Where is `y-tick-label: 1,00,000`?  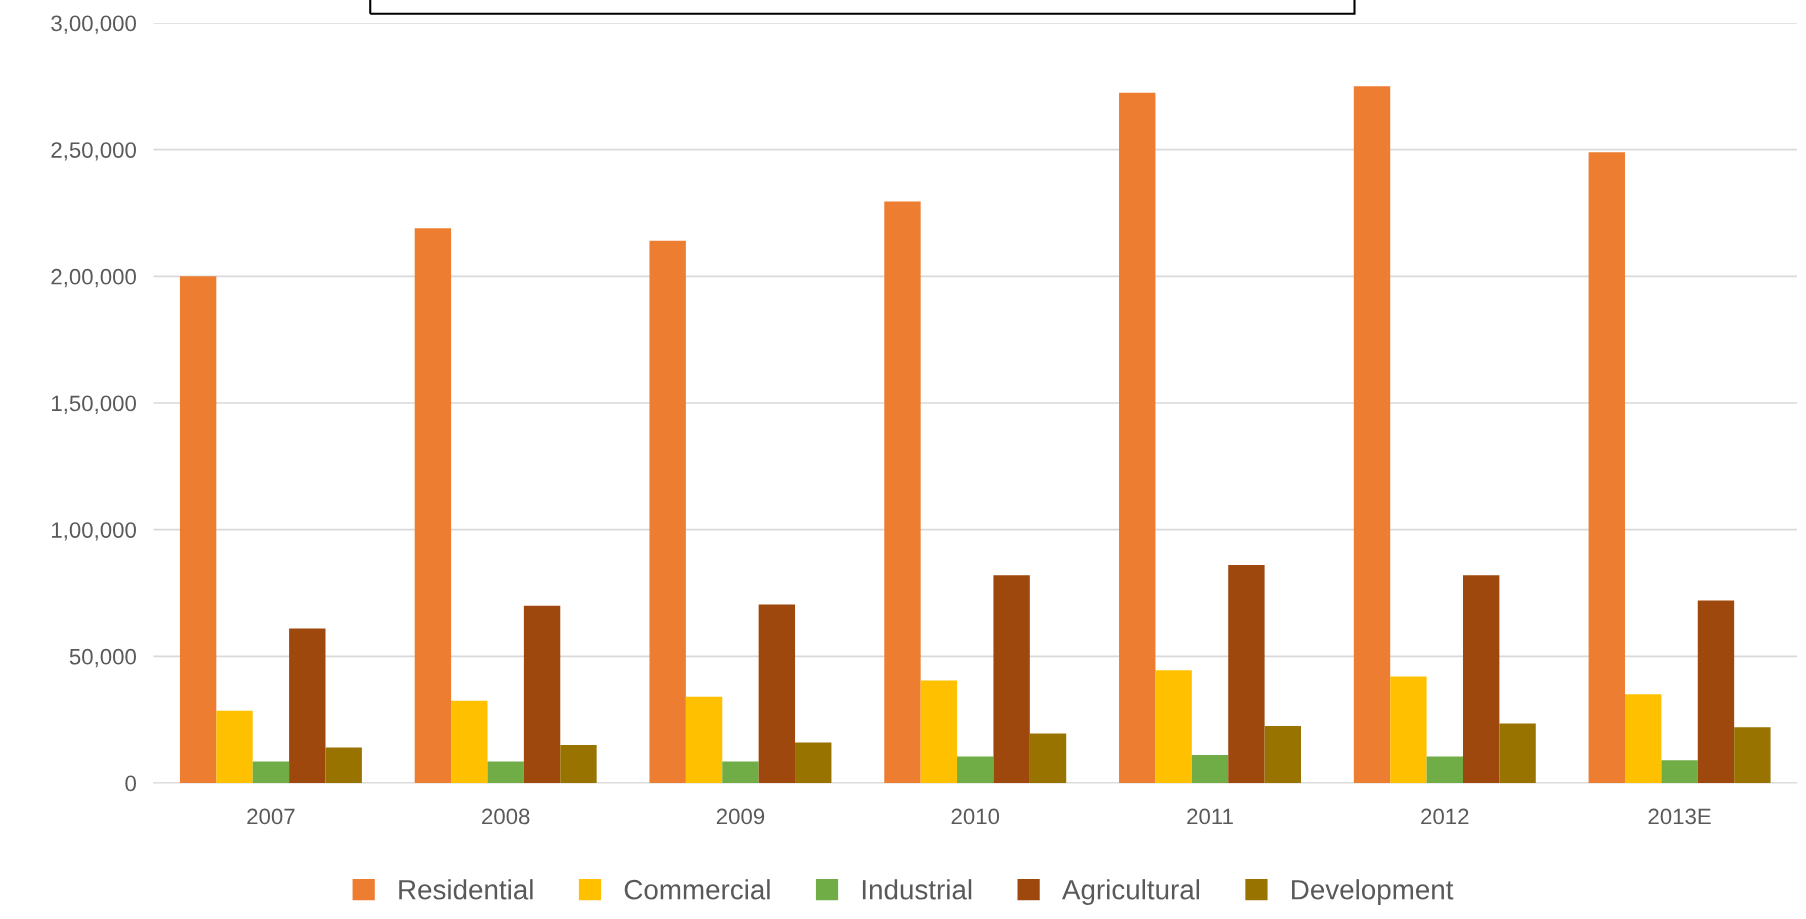 y-tick-label: 1,00,000 is located at coordinates (94, 531).